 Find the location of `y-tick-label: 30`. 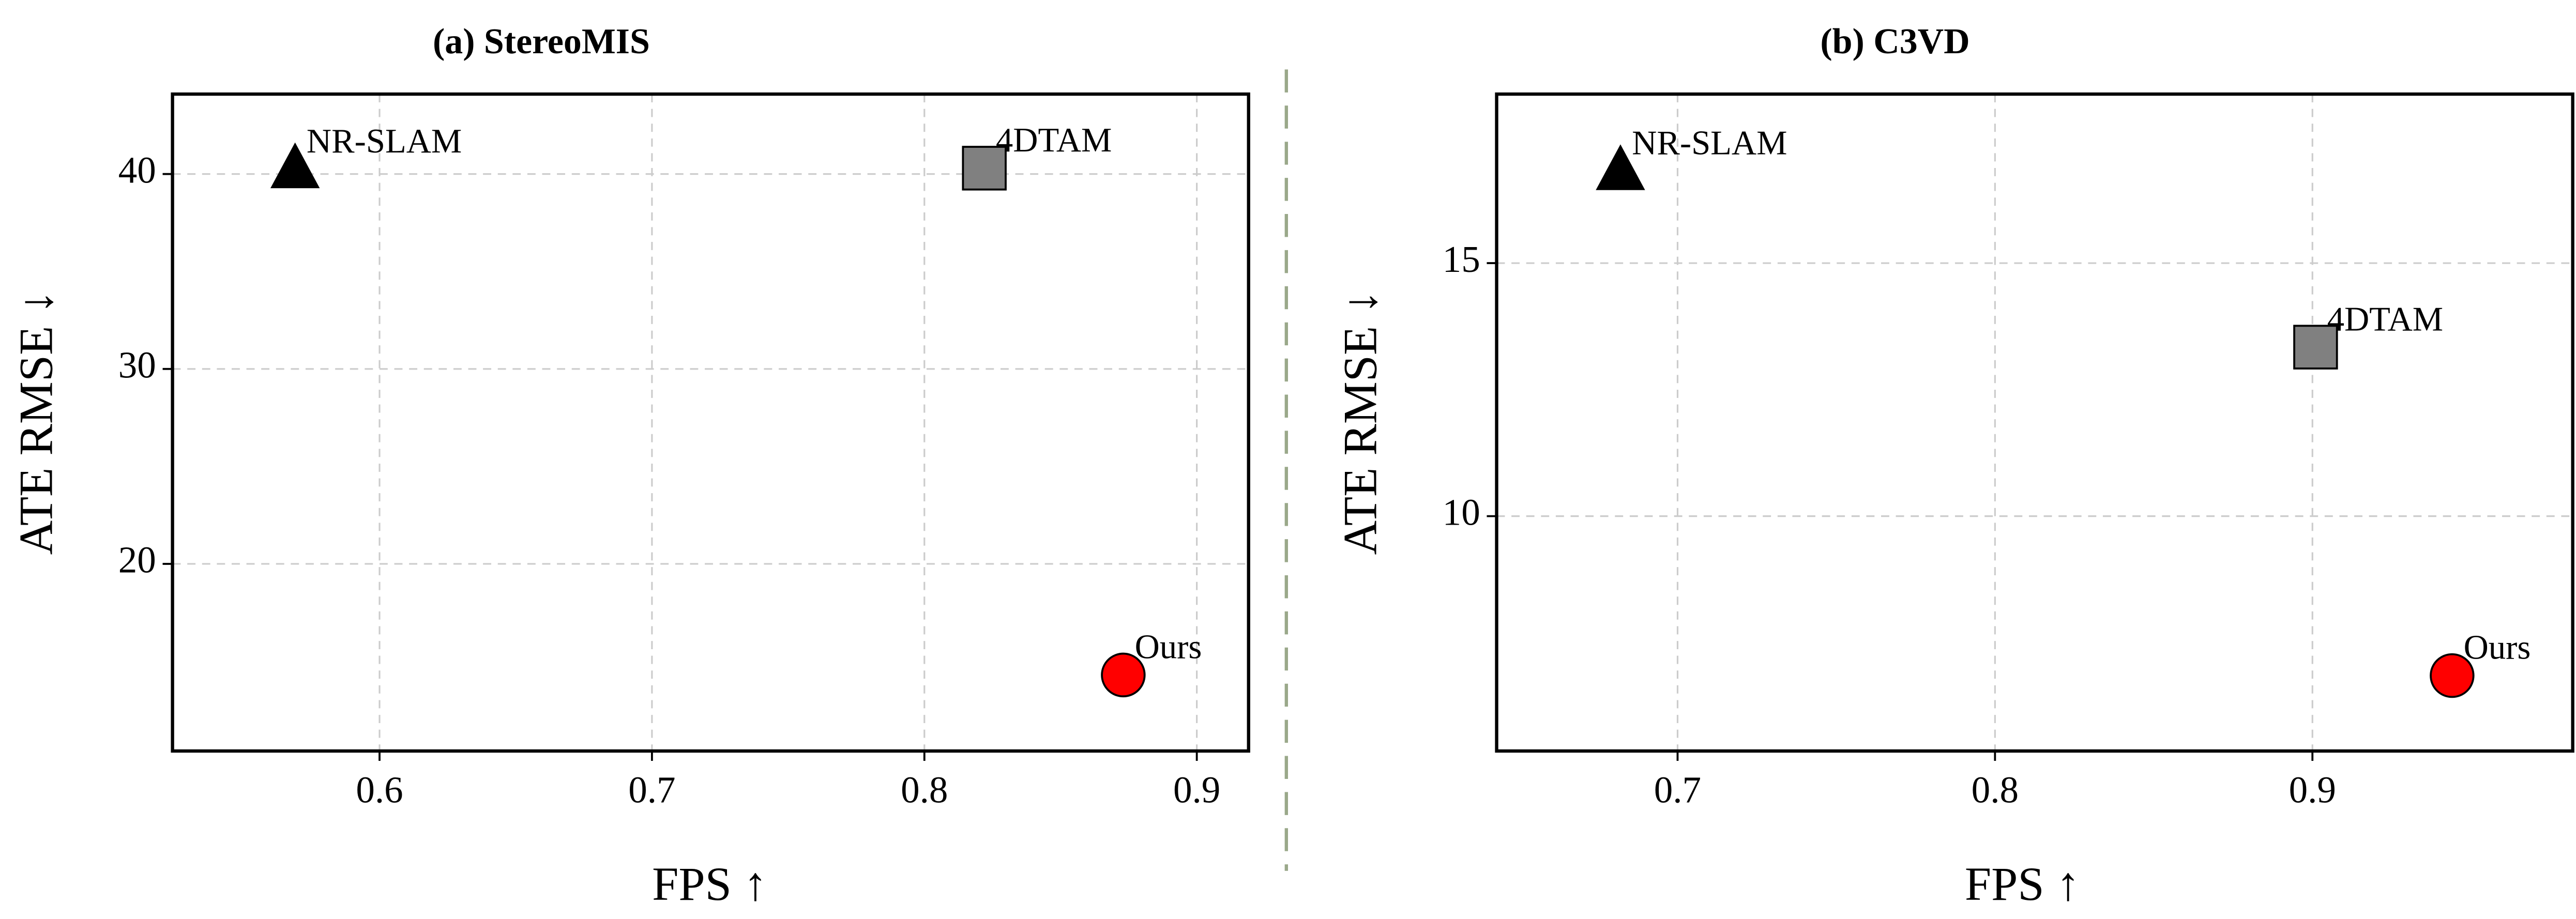

y-tick-label: 30 is located at coordinates (137, 365).